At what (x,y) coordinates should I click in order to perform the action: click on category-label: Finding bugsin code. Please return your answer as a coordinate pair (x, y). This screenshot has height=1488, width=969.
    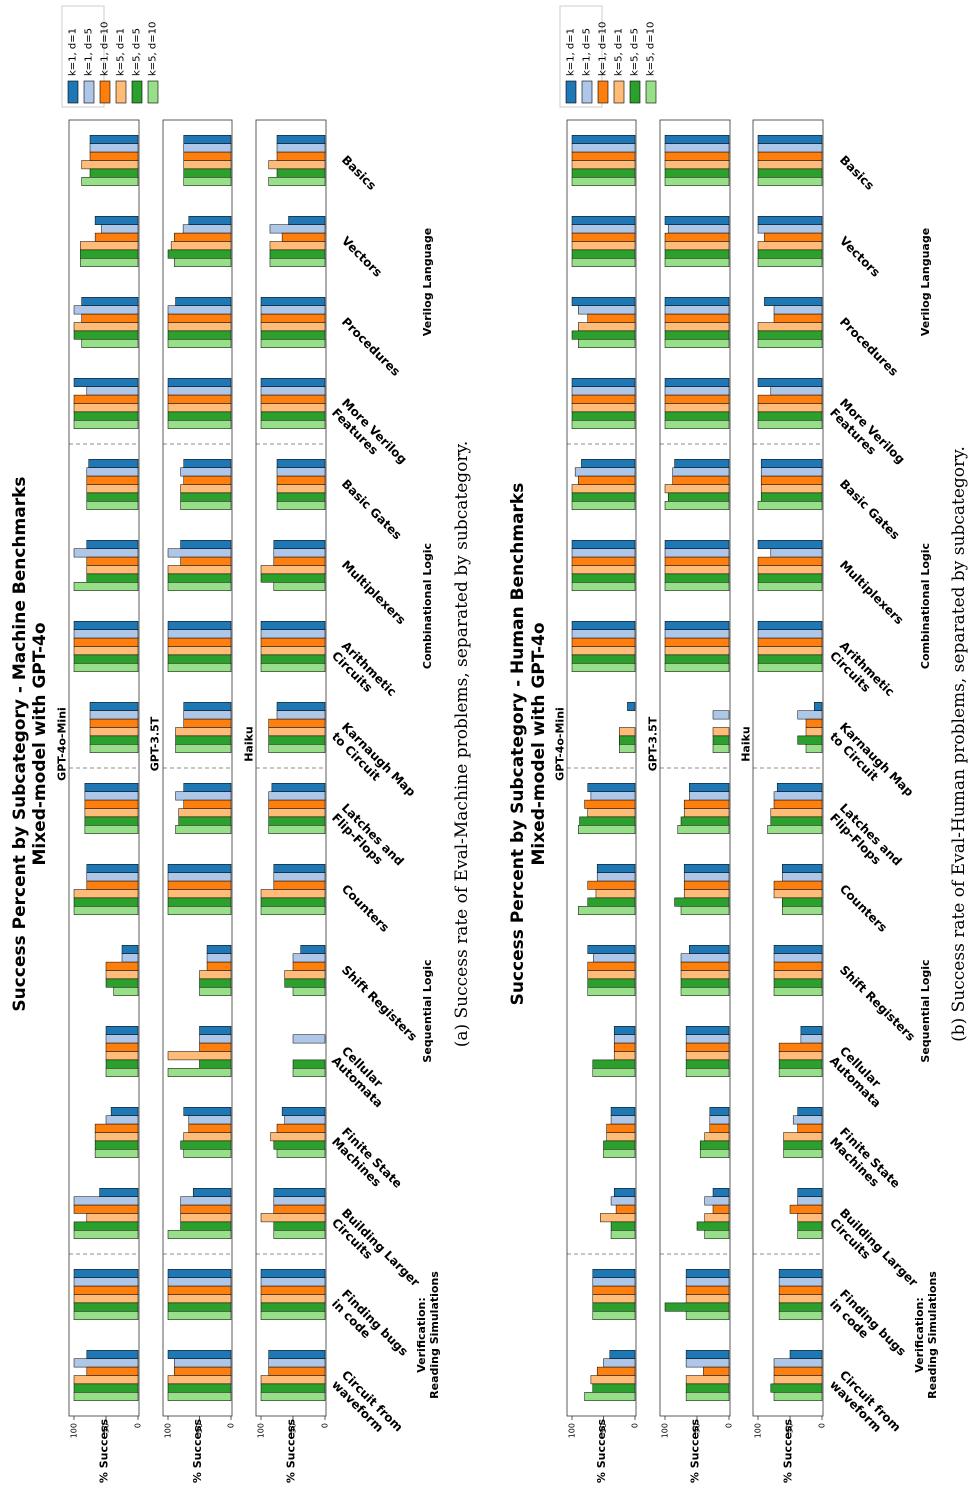
    Looking at the image, I should click on (868, 1328).